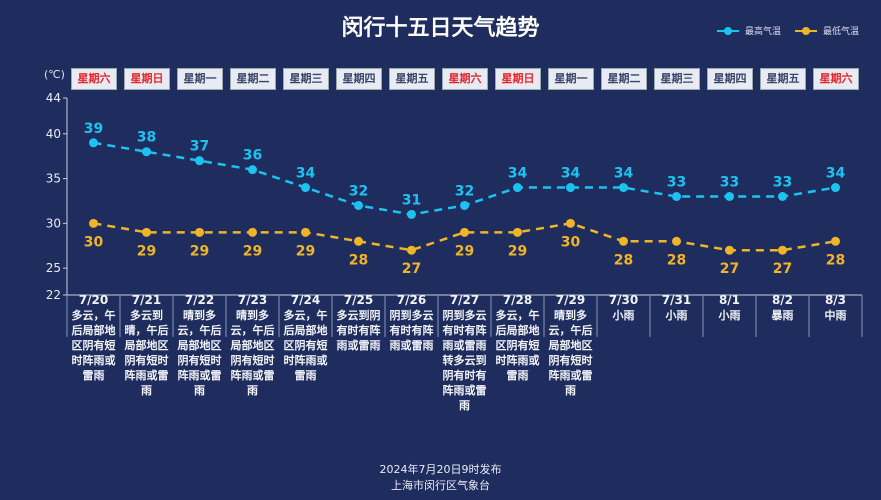 Image resolution: width=881 pixels, height=500 pixels. Describe the element at coordinates (782, 300) in the screenshot. I see `date-label: 8/2` at that location.